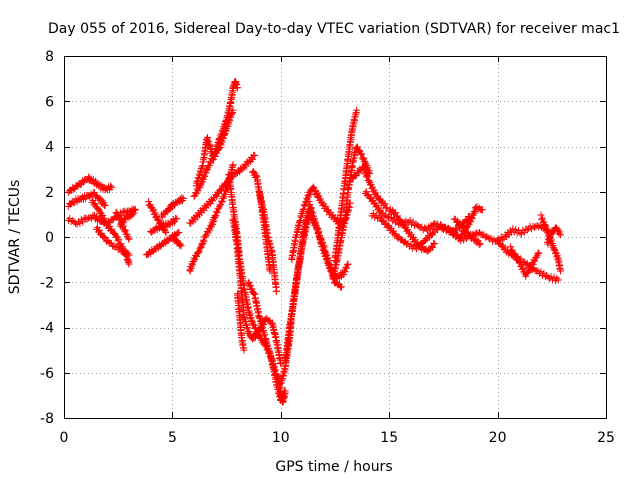 The image size is (640, 480). Describe the element at coordinates (47, 329) in the screenshot. I see `y-tick-label: -4` at that location.